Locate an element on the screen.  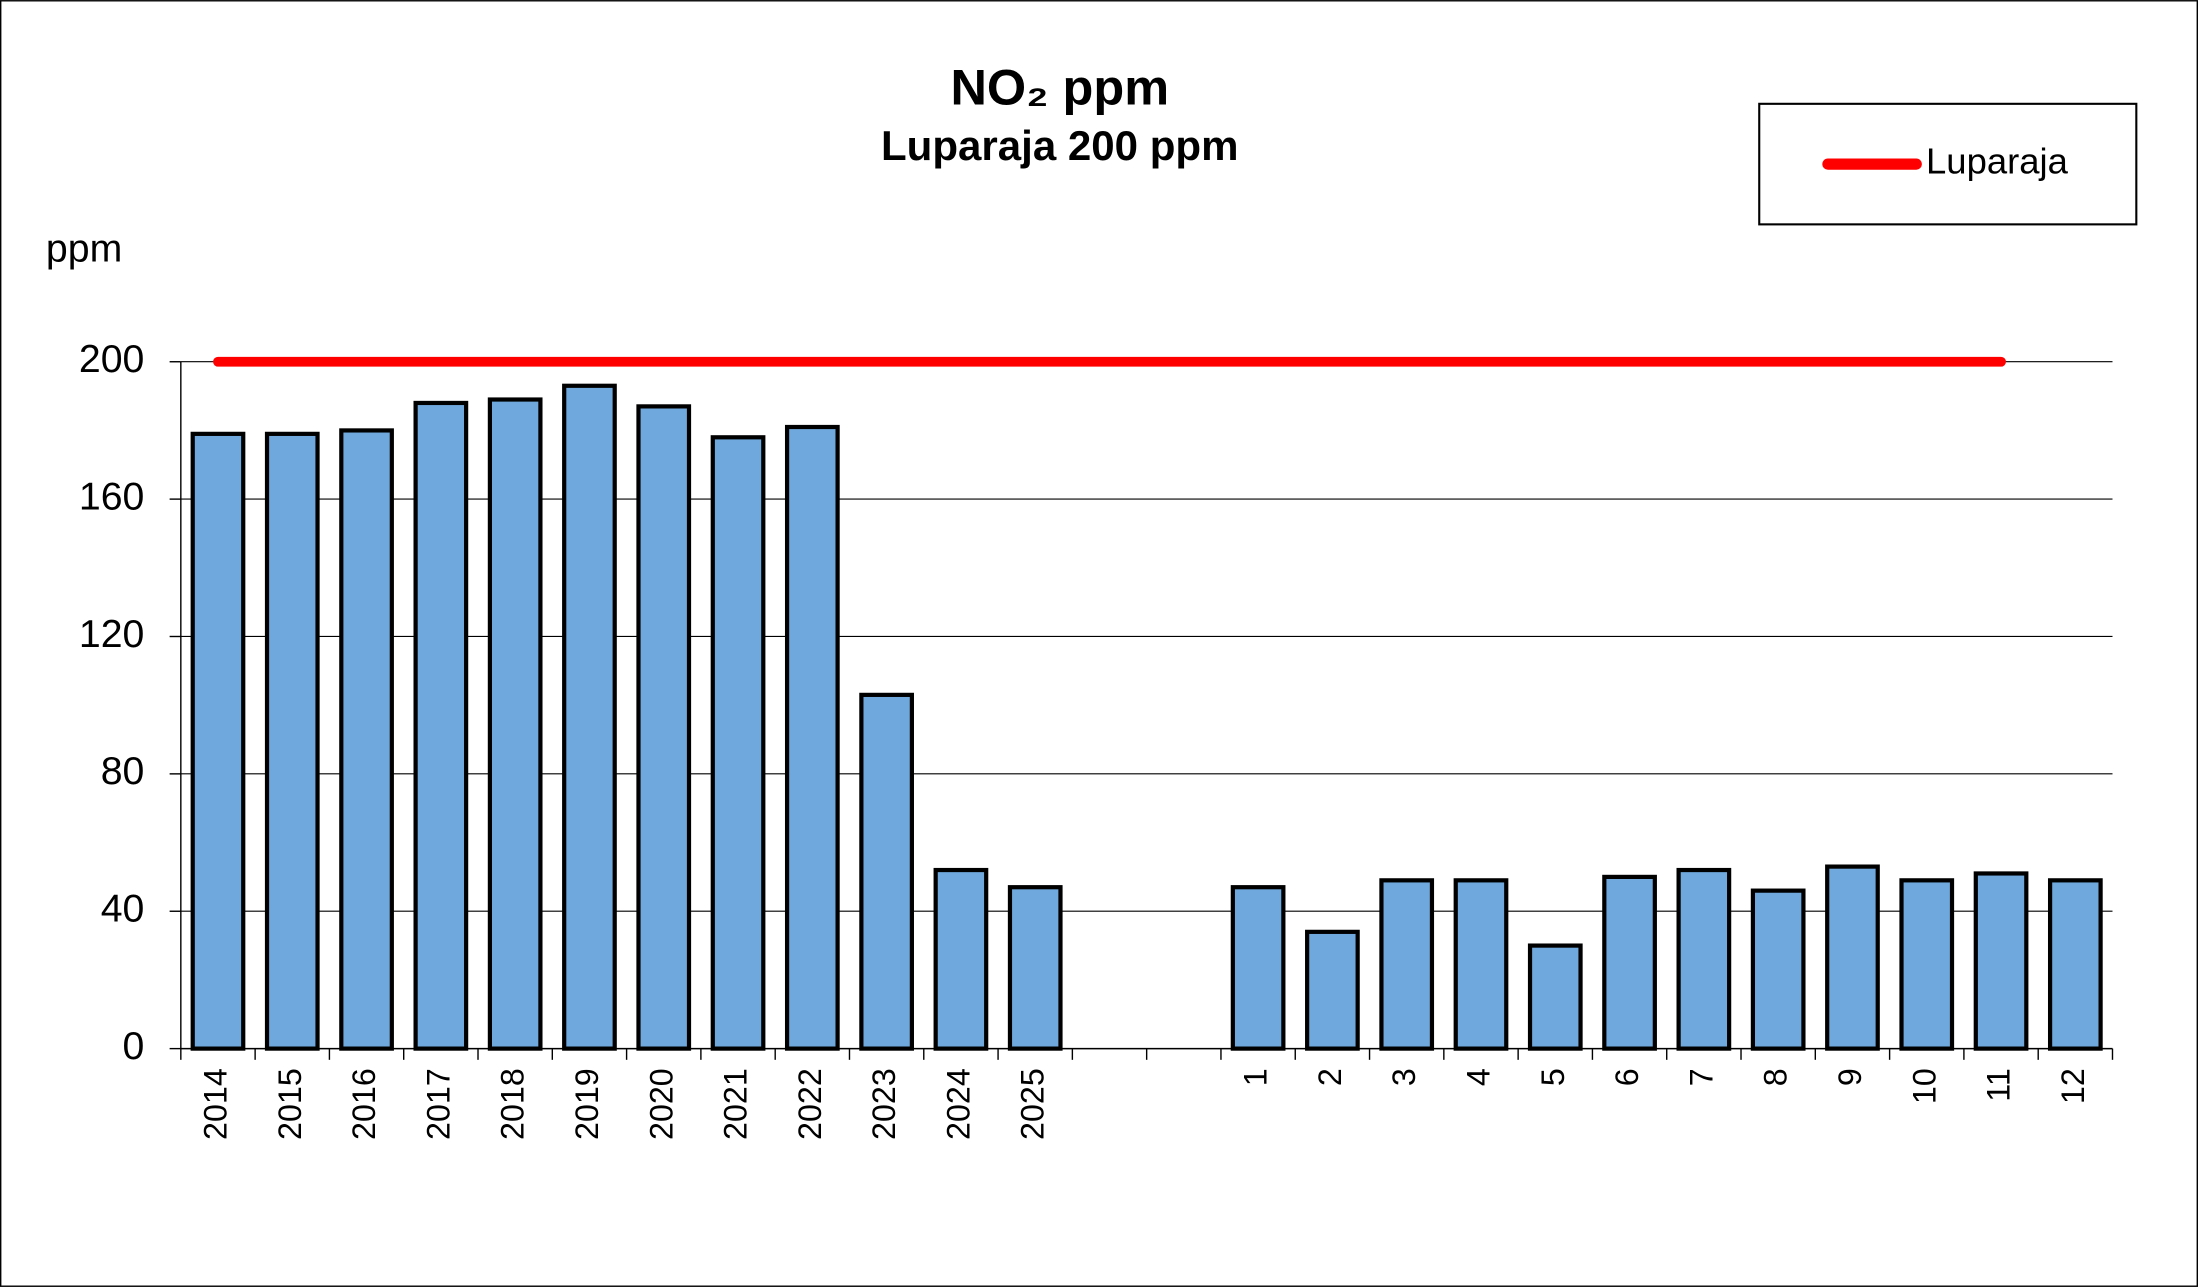
x-tick-label: 1 is located at coordinates (1256, 1077).